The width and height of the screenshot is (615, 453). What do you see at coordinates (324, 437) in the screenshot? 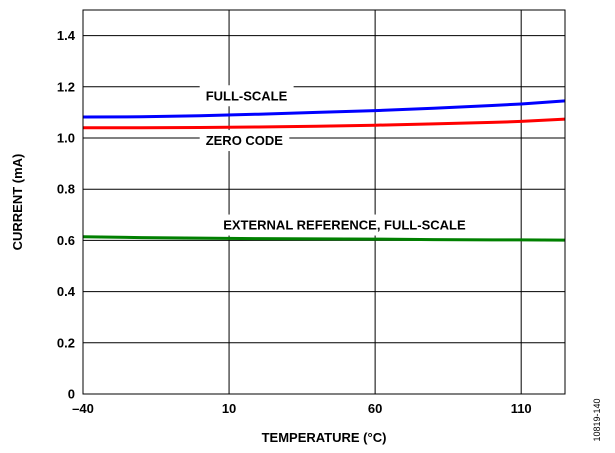
I see `x-axis-label: TEMPERATURE (°C)` at bounding box center [324, 437].